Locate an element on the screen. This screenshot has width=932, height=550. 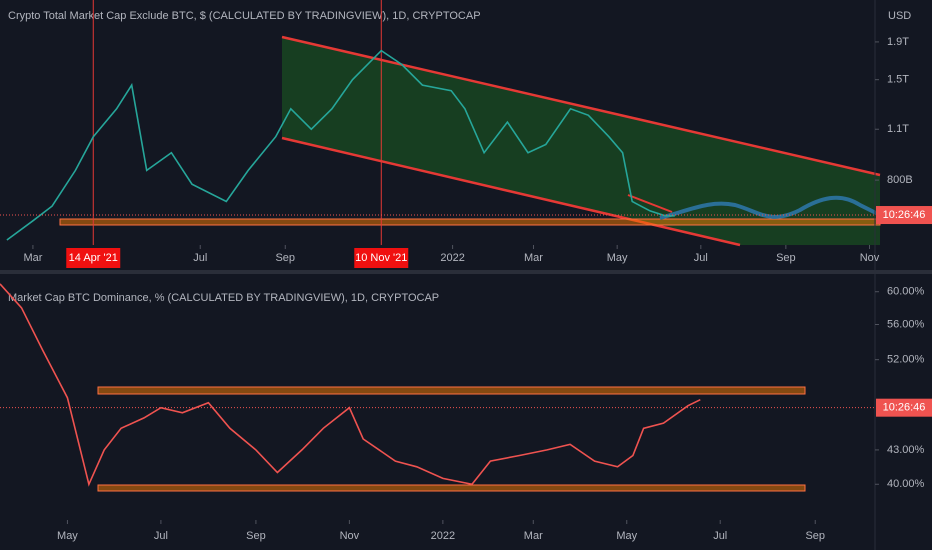
forecast-wave is located at coordinates (770, 207).